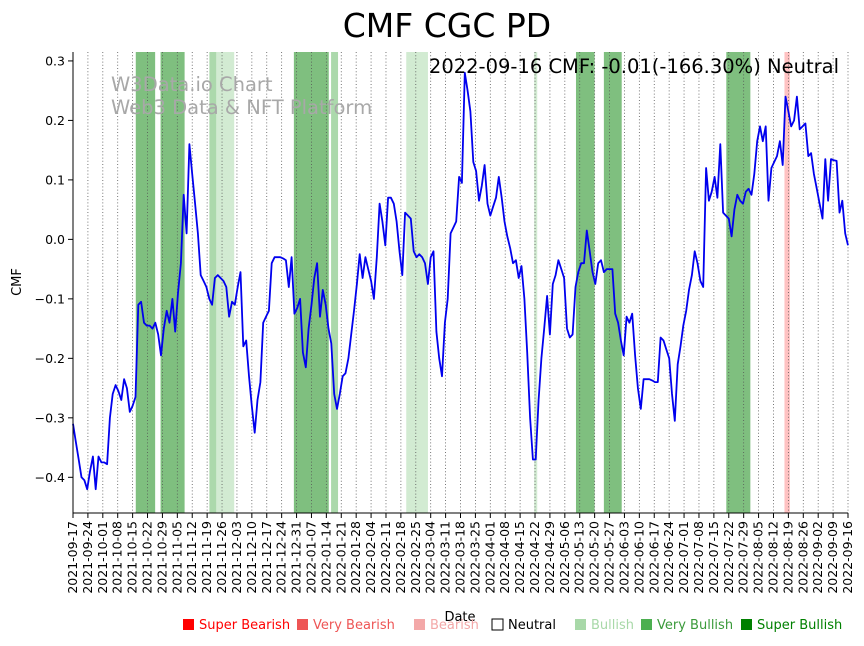  Describe the element at coordinates (102, 557) in the screenshot. I see `x-tick-label: 2021-10-01` at that location.